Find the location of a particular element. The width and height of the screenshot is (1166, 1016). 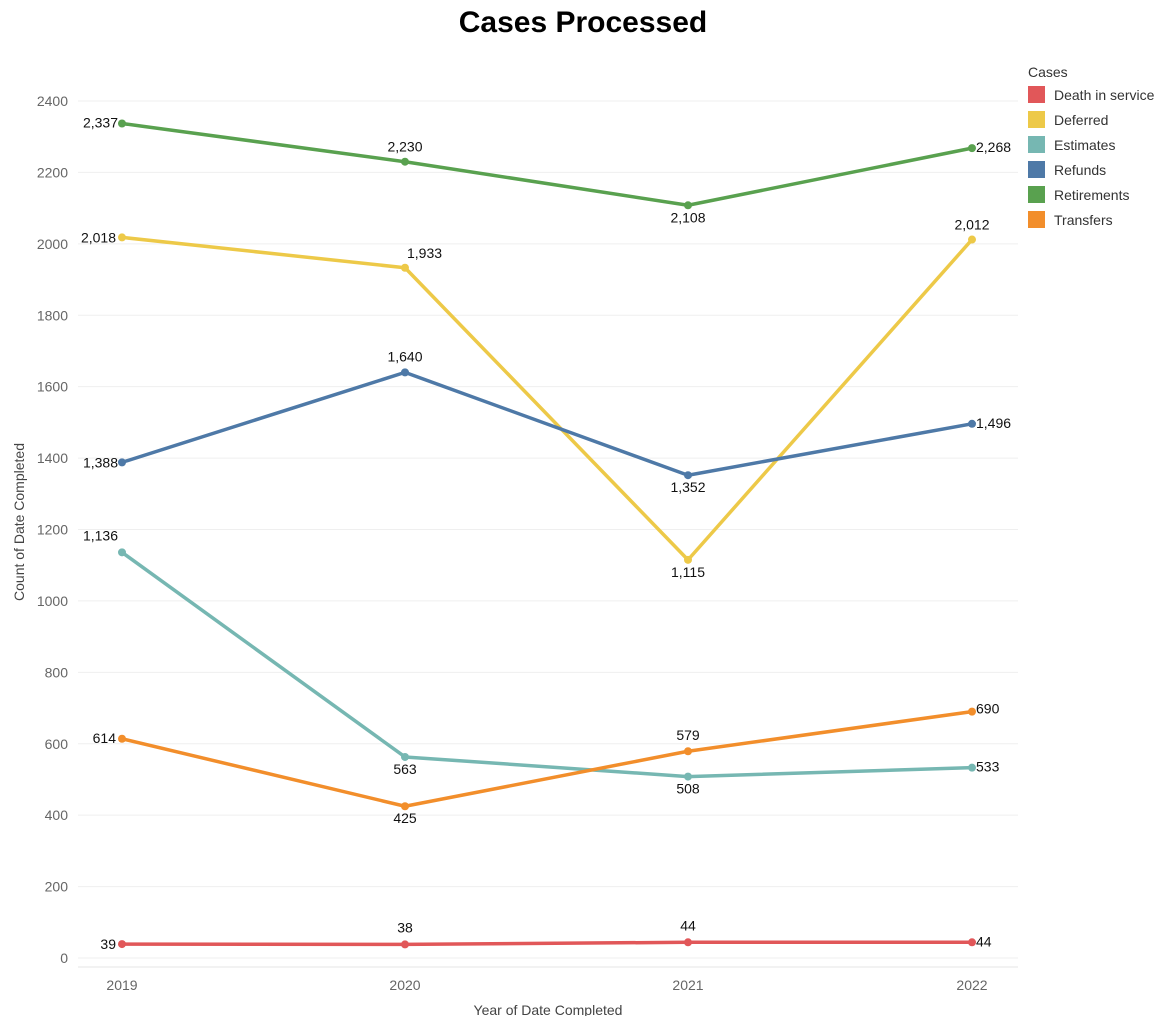

data-label: 1,115 is located at coordinates (688, 572).